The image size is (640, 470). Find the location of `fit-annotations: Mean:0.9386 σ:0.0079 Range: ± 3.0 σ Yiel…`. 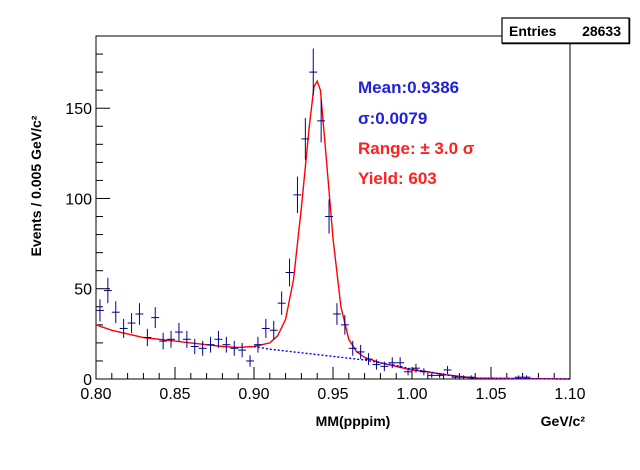

fit-annotations: Mean:0.9386 σ:0.0079 Range: ± 3.0 σ Yiel… is located at coordinates (416, 133).